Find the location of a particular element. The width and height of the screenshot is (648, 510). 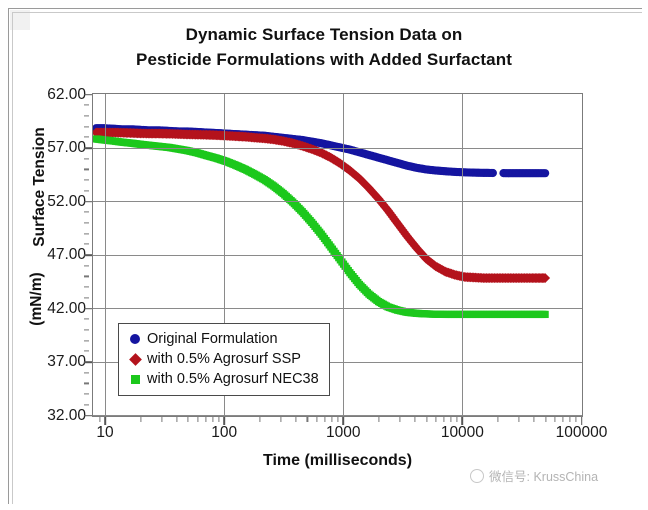

legend-marker-diamond-icon is located at coordinates (135, 359).